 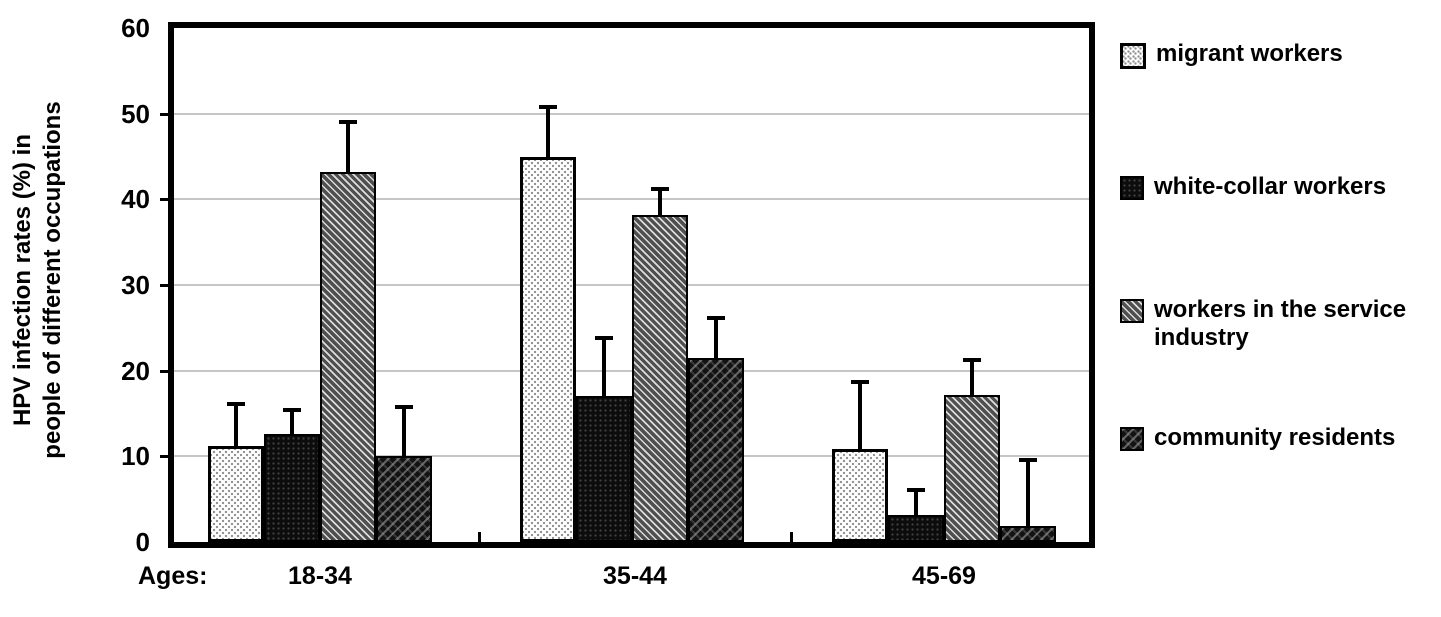 I want to click on legend-label: white-collar workers, so click(x=1270, y=186).